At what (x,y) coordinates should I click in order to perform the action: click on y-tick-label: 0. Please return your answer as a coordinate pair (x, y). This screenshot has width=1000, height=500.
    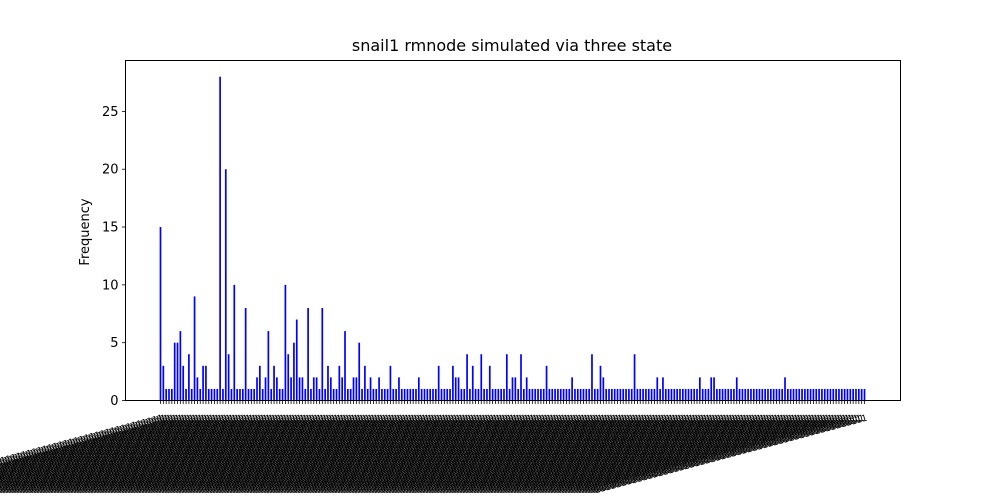
    Looking at the image, I should click on (114, 401).